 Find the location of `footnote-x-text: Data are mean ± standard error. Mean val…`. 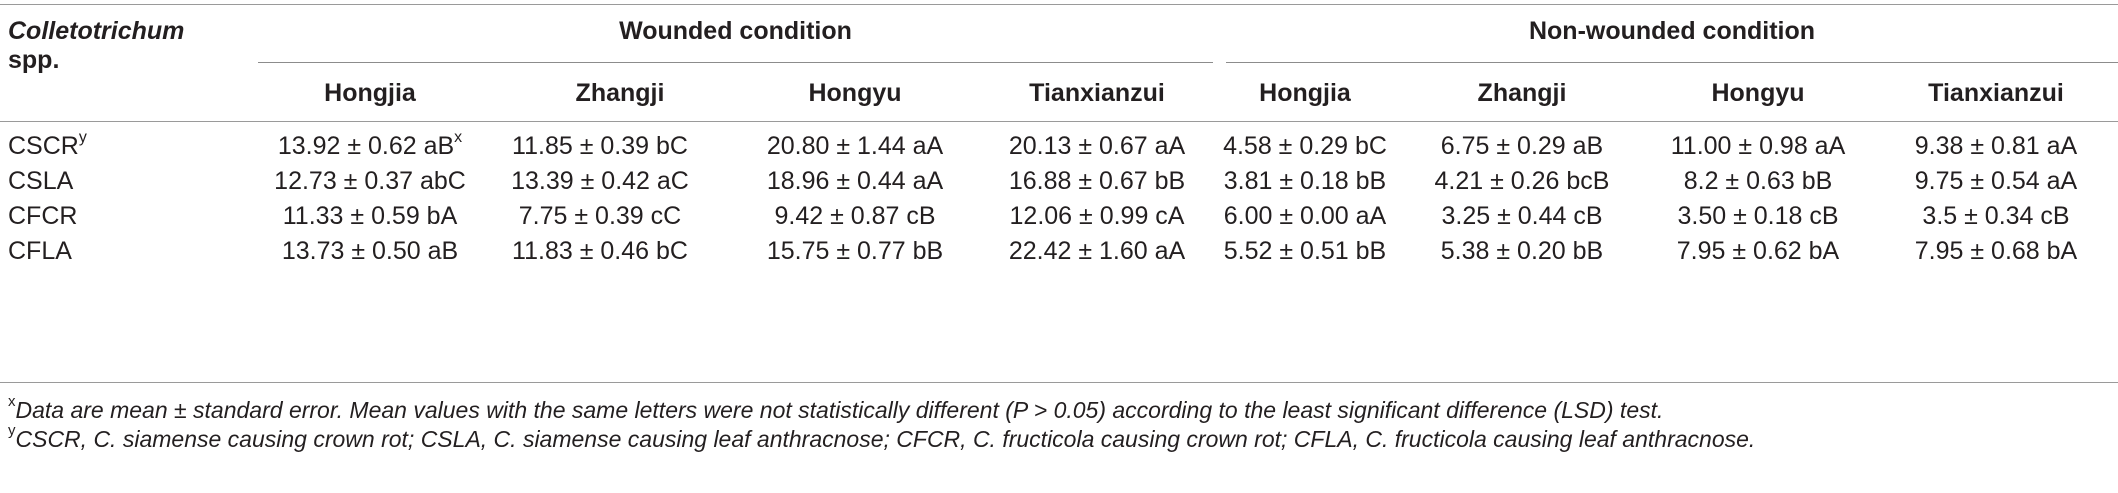

footnote-x-text: Data are mean ± standard error. Mean val… is located at coordinates (839, 410).